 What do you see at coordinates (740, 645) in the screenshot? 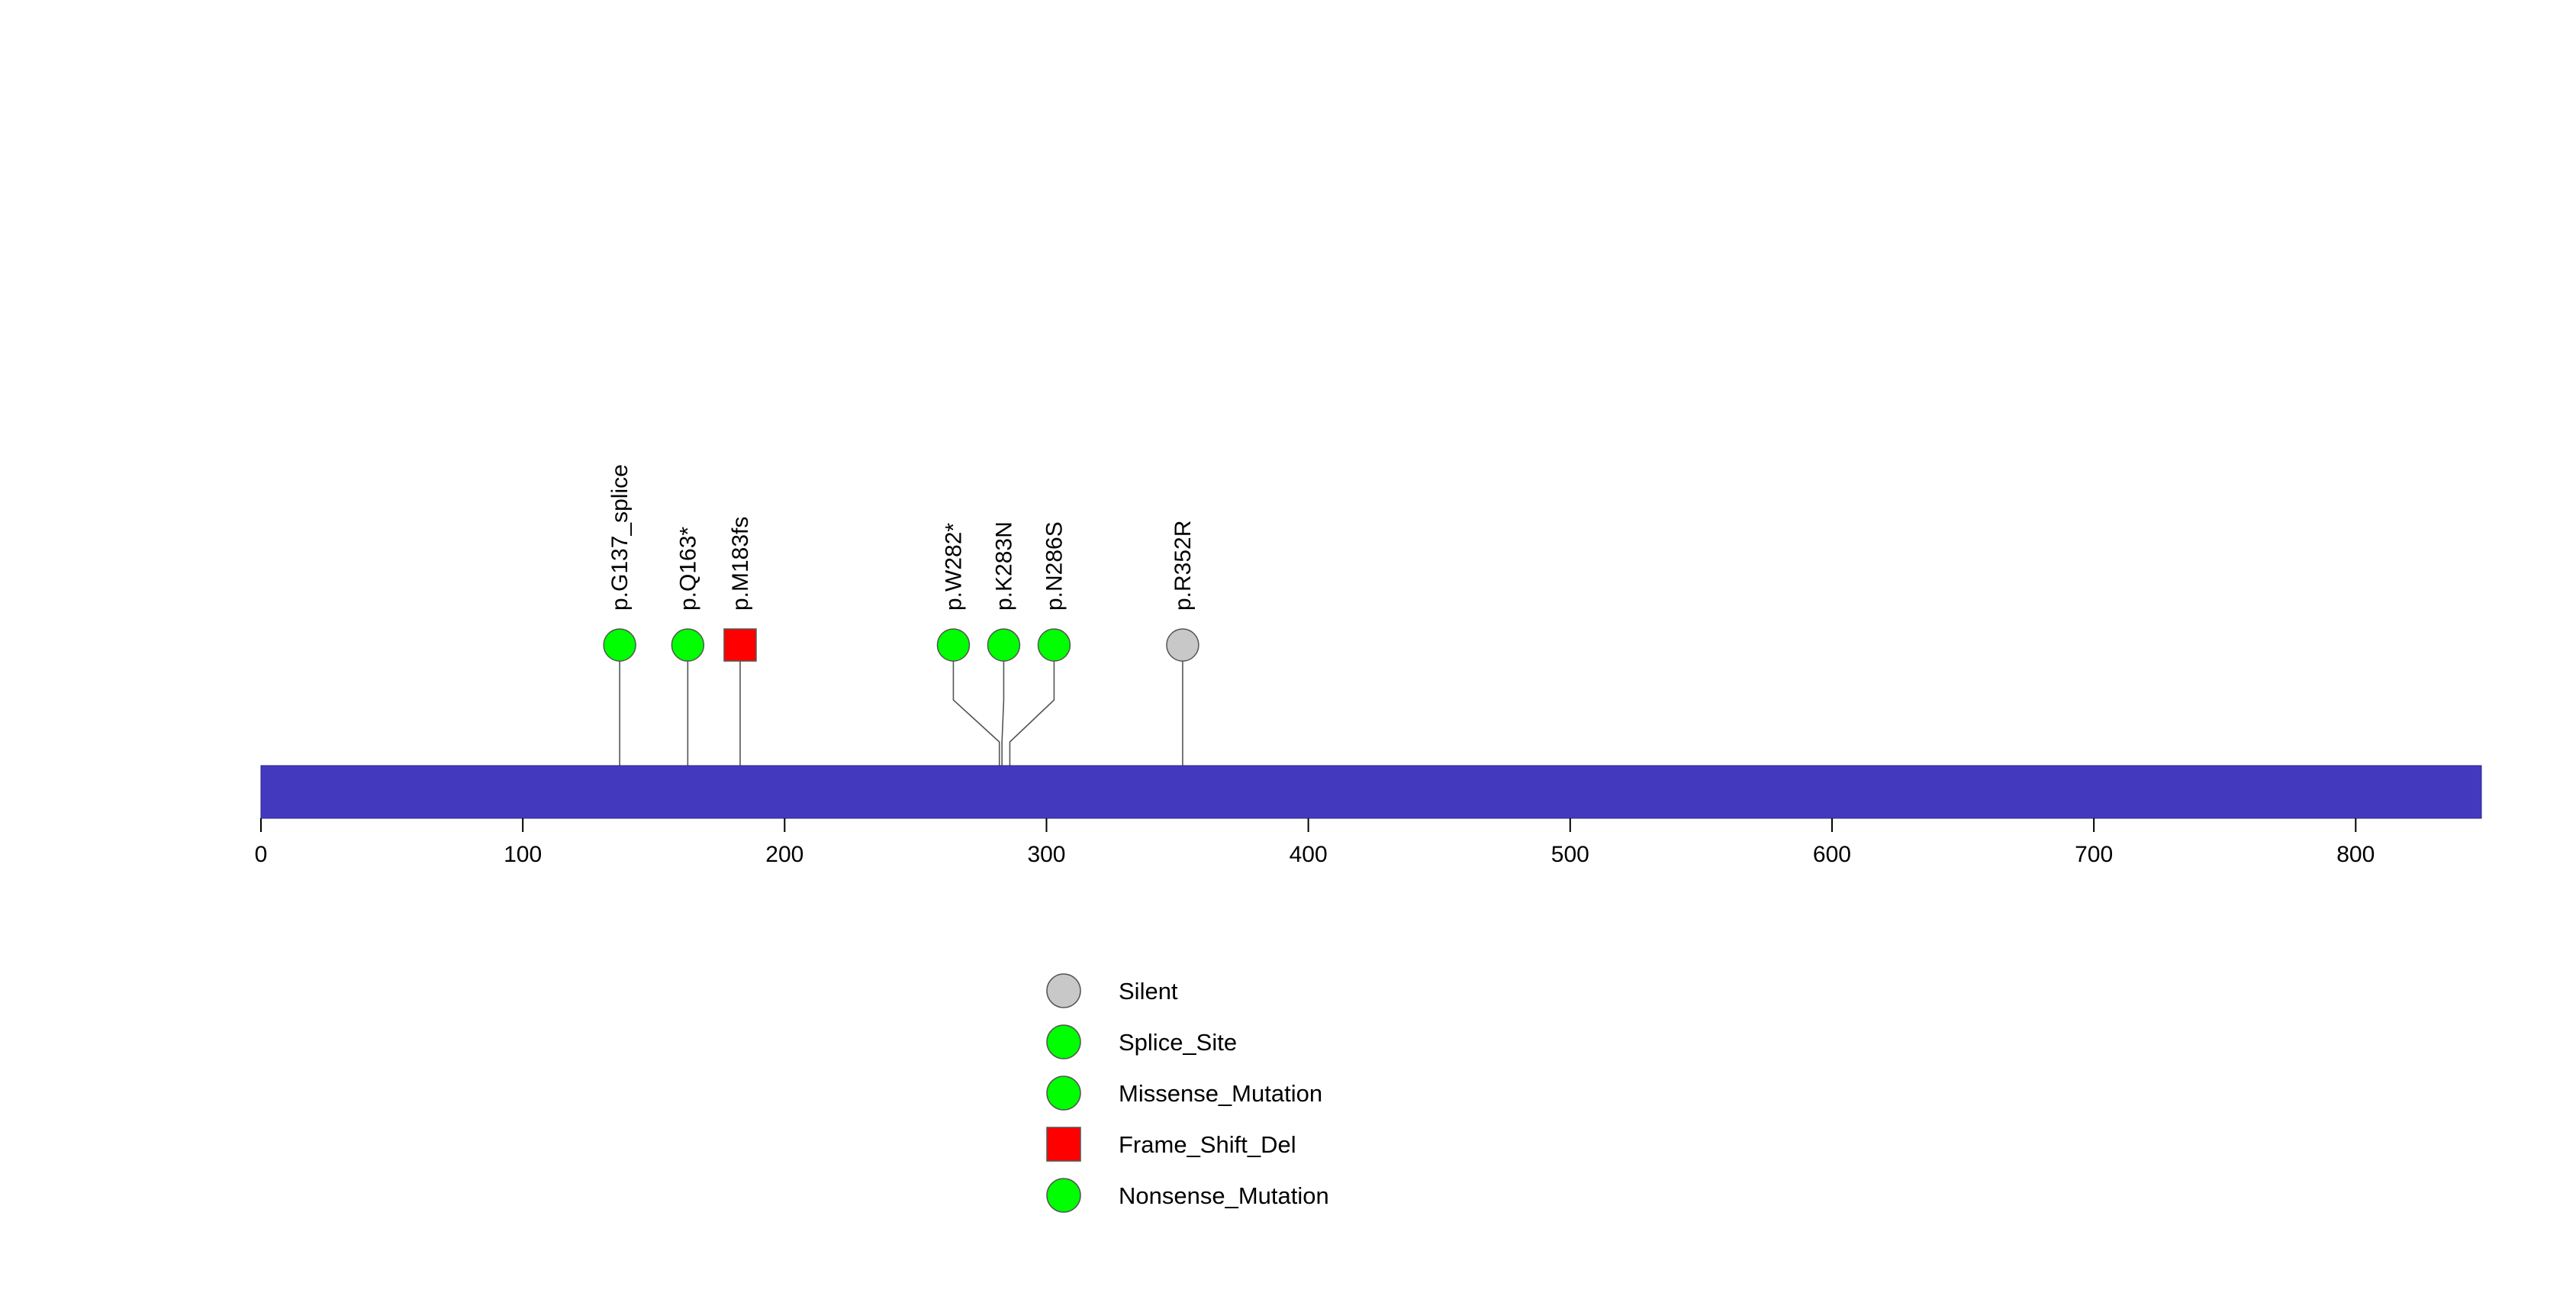
I see `mutation-marker-square` at bounding box center [740, 645].